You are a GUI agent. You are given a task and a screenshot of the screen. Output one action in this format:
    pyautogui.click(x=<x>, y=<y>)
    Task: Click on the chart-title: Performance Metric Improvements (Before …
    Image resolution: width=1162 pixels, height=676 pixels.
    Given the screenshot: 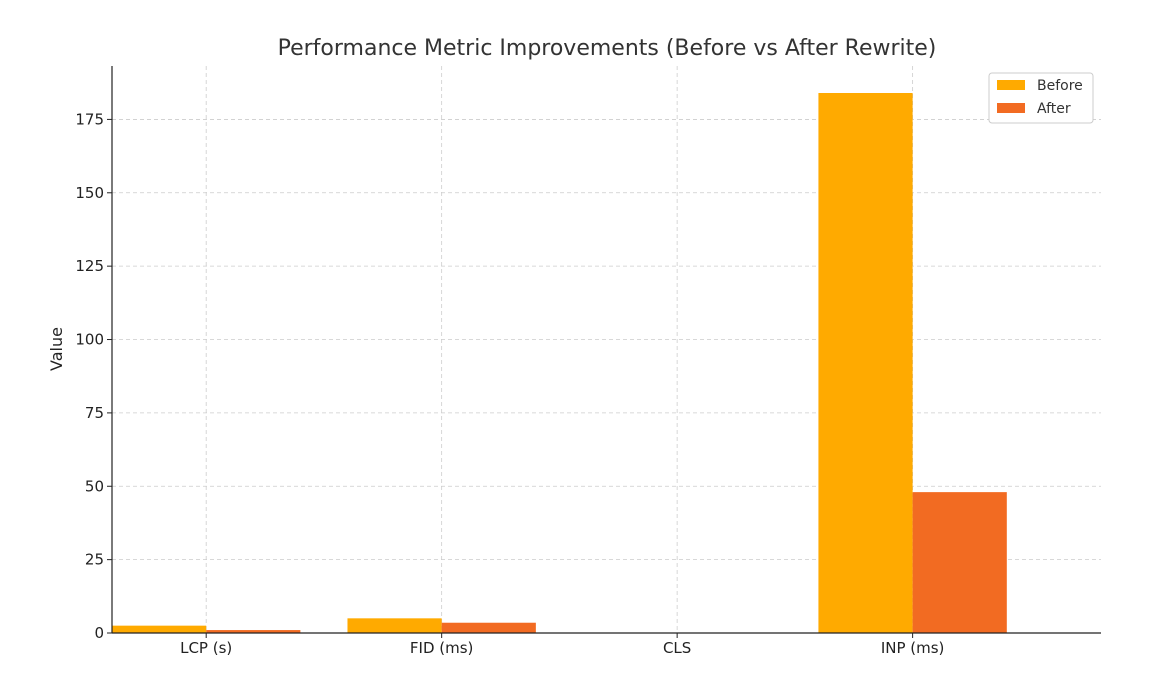 What is the action you would take?
    pyautogui.click(x=607, y=48)
    